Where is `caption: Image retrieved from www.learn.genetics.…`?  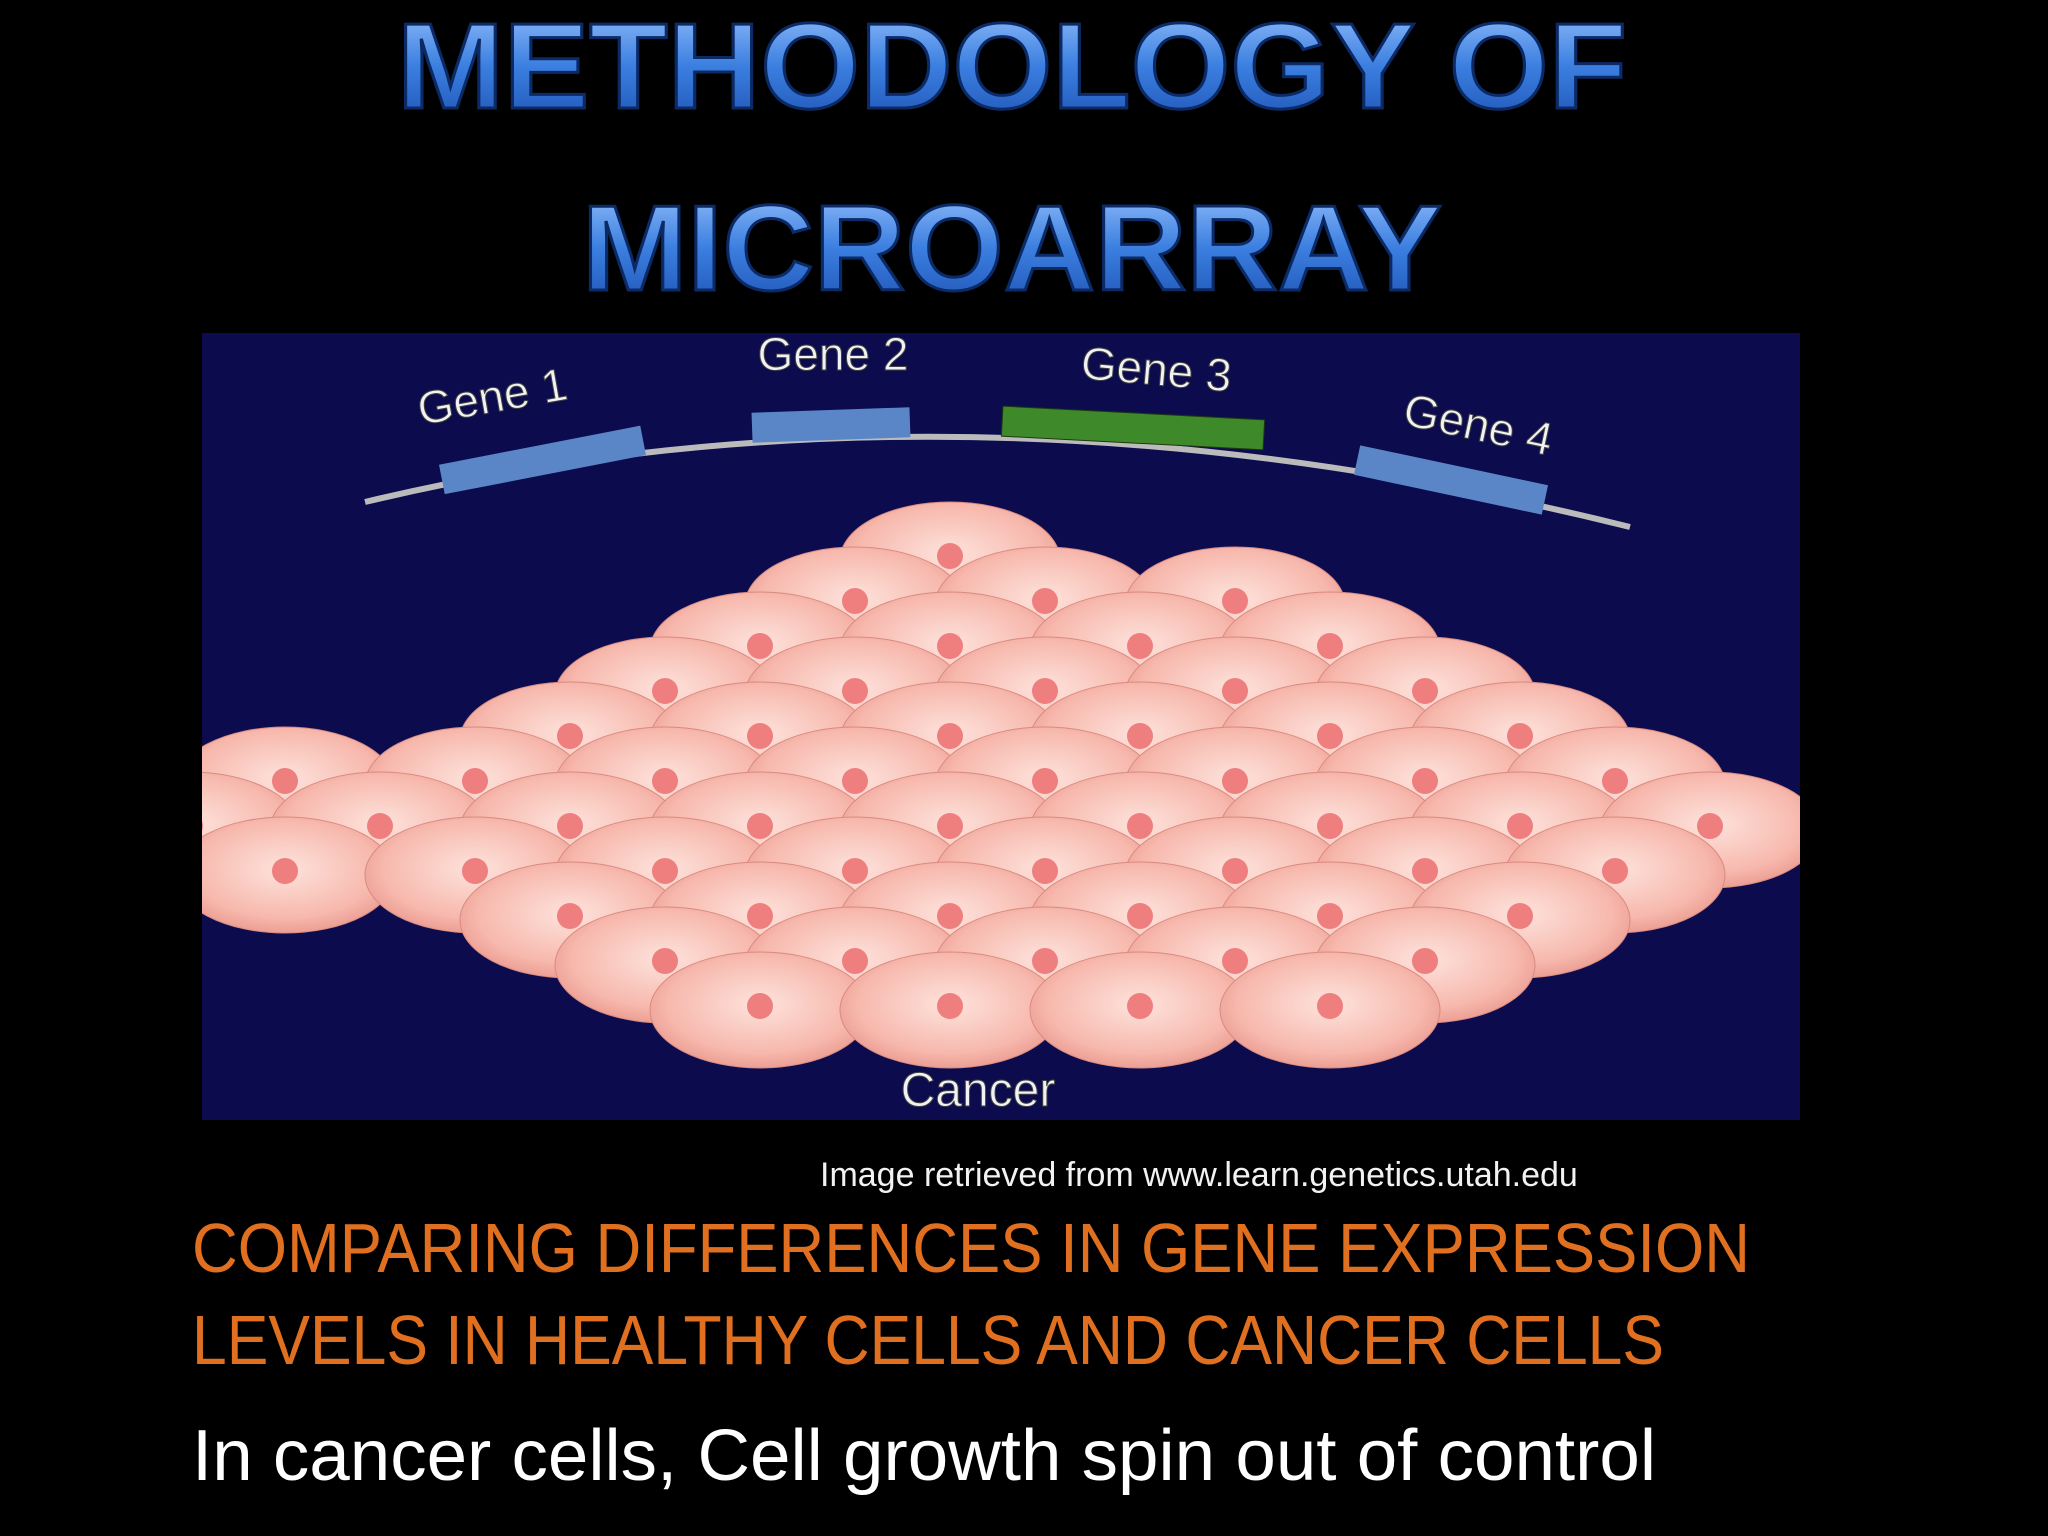
caption: Image retrieved from www.learn.genetics.… is located at coordinates (1199, 1175).